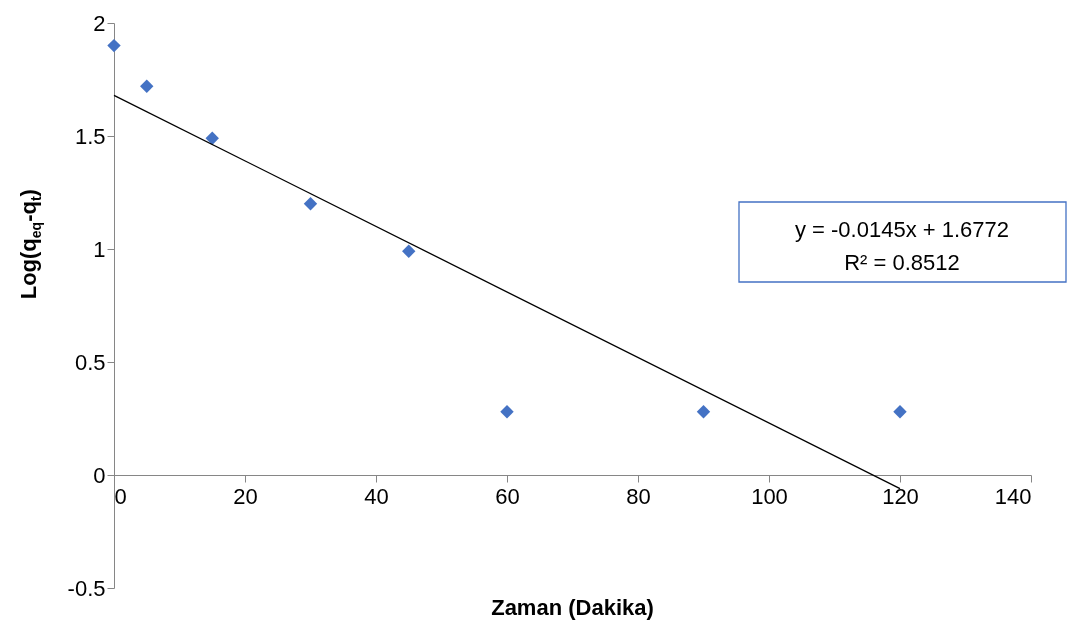 Image resolution: width=1086 pixels, height=635 pixels. What do you see at coordinates (245, 496) in the screenshot?
I see `x-tick-label: 20` at bounding box center [245, 496].